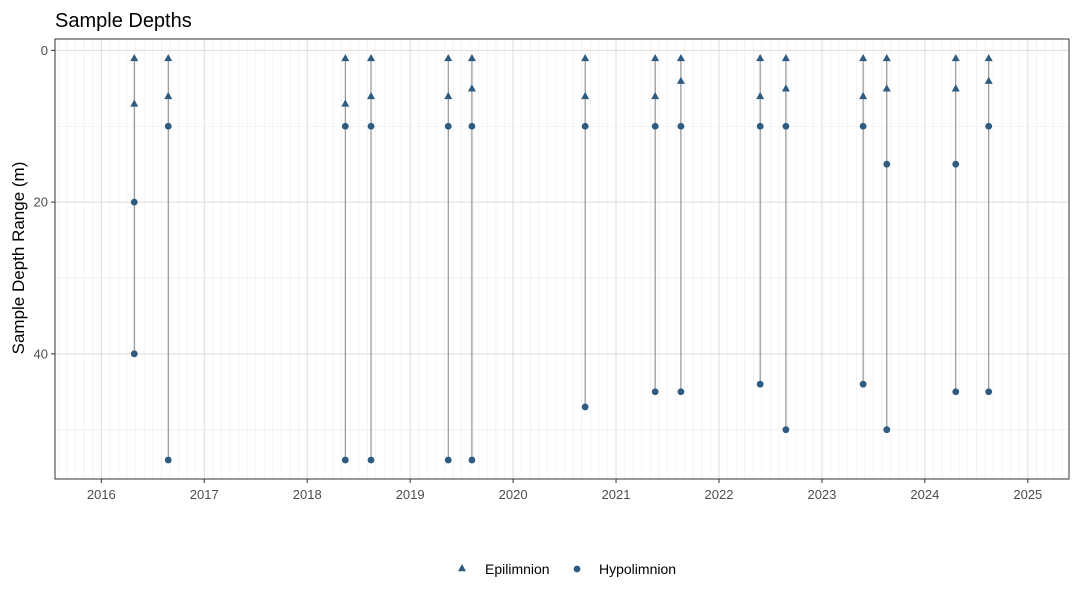 The height and width of the screenshot is (605, 1080). I want to click on legend-label-hypolimnion: Hypolimnion, so click(637, 569).